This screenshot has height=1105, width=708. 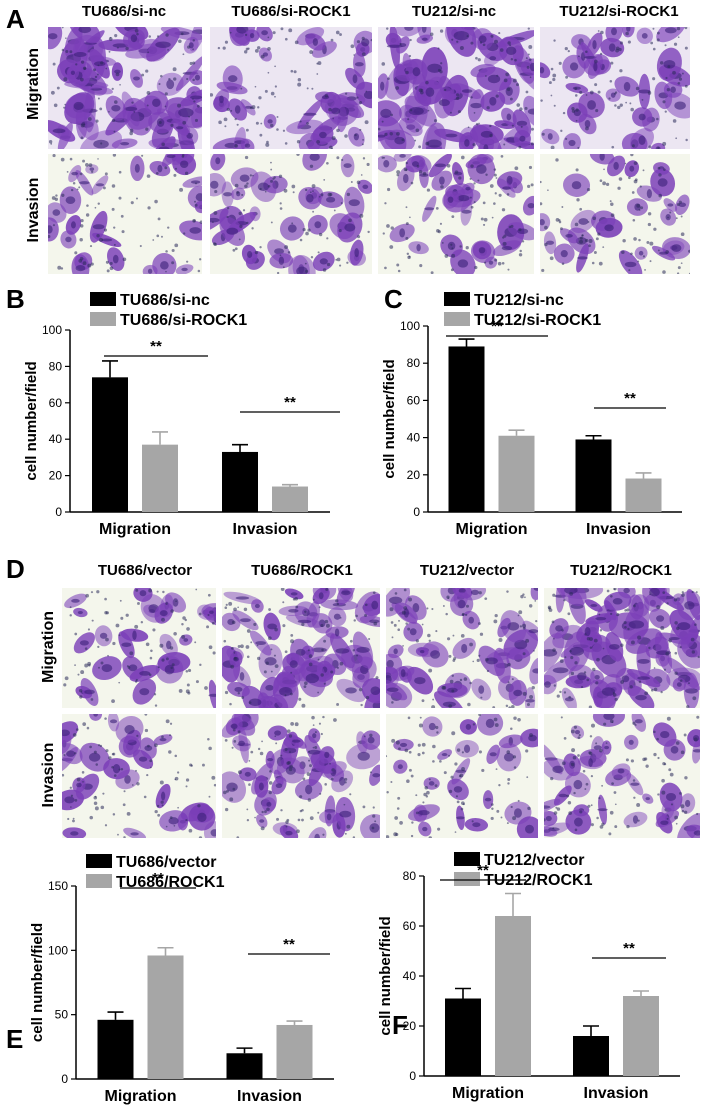 What do you see at coordinates (302, 570) in the screenshot?
I see `column-label-d-2: TU686/ROCK1` at bounding box center [302, 570].